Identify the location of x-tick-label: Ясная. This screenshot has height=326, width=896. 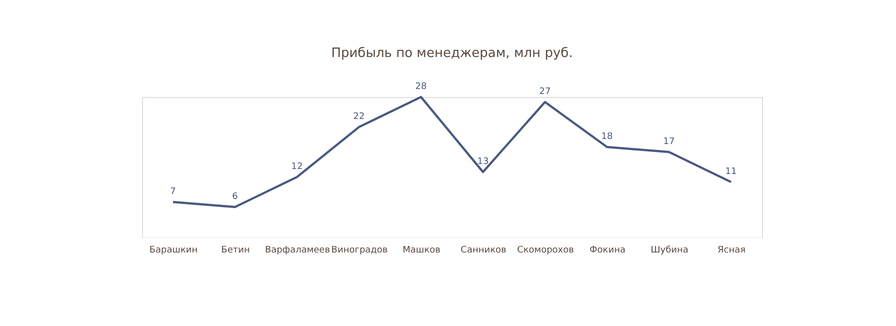
(731, 251).